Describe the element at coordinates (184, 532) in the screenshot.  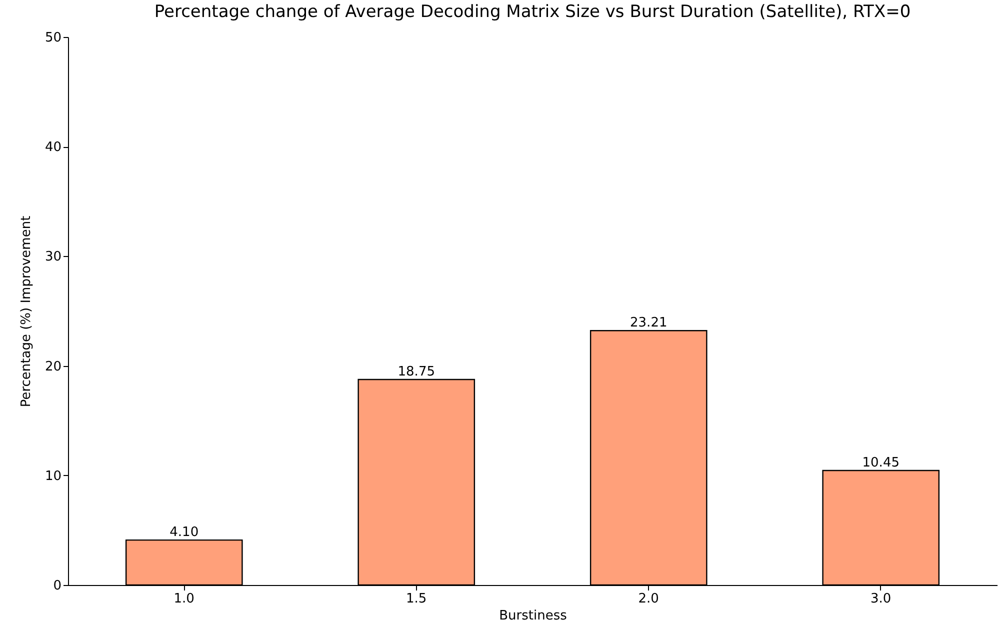
I see `data-label: 4.10` at that location.